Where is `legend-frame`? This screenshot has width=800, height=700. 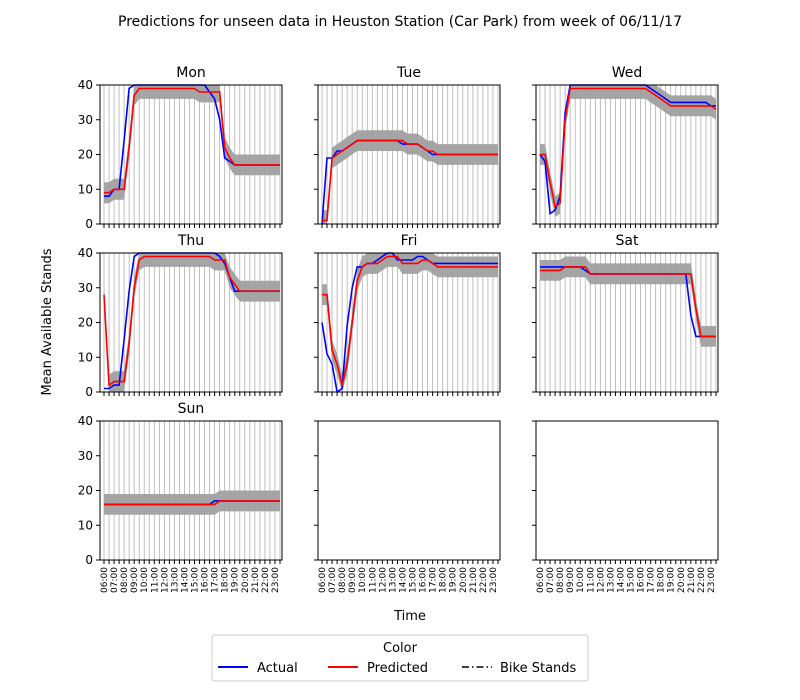 legend-frame is located at coordinates (400, 658).